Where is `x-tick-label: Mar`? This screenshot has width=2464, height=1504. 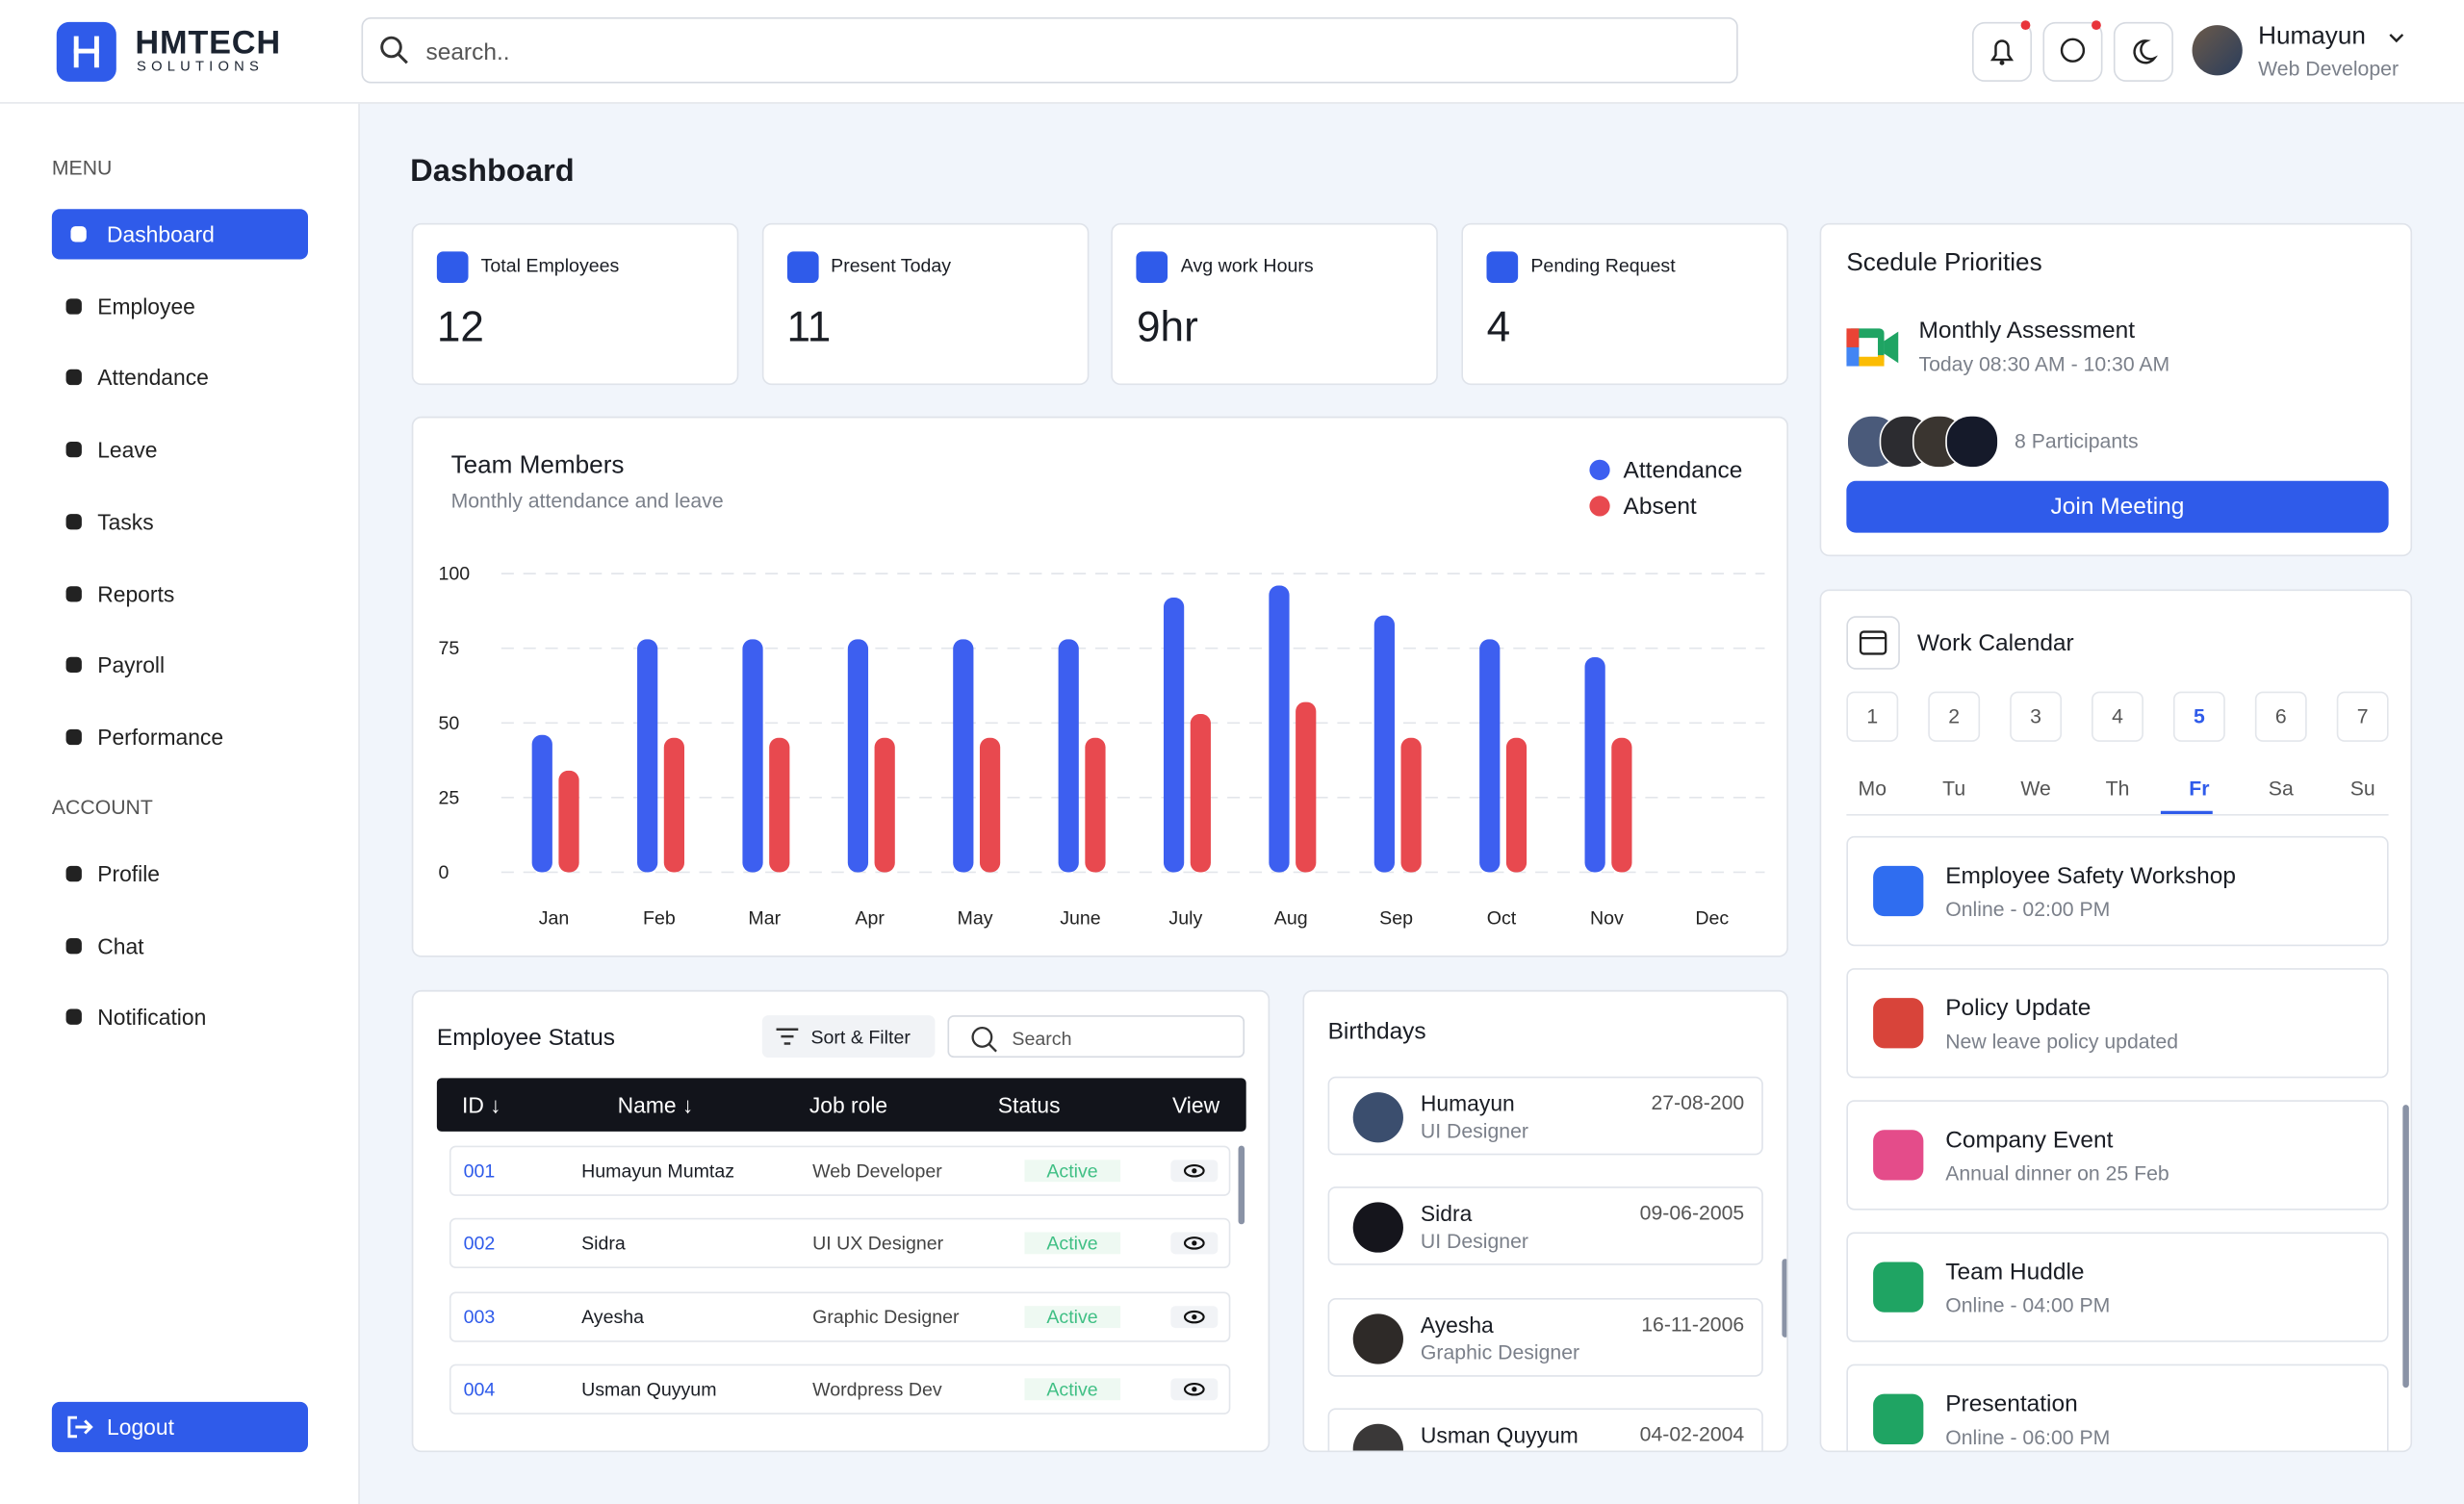 x-tick-label: Mar is located at coordinates (764, 918).